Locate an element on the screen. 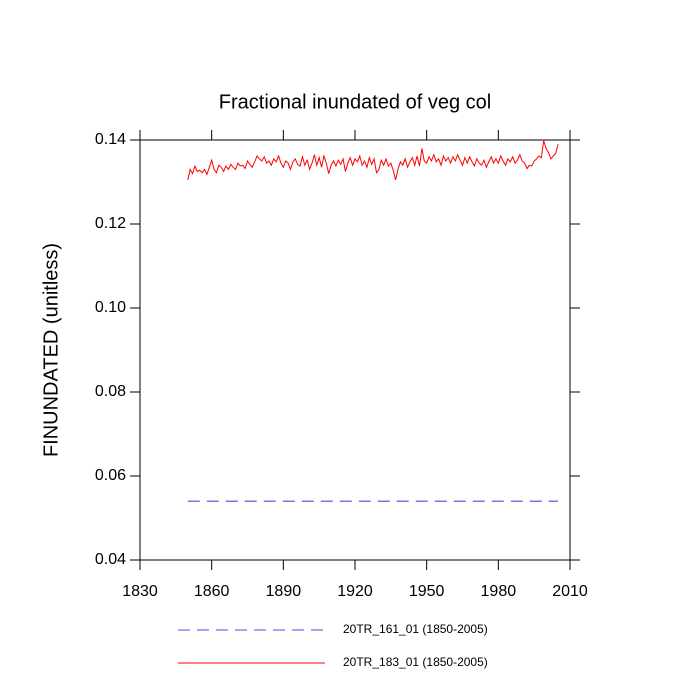  y-tick-label: 0.10 is located at coordinates (110, 307).